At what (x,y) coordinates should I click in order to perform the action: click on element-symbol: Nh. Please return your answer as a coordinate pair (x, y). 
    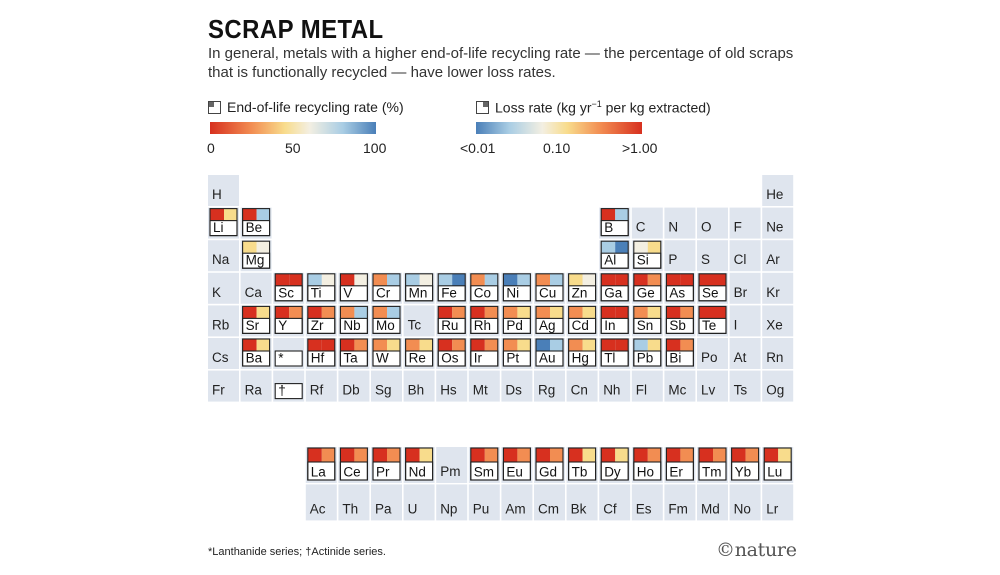
    Looking at the image, I should click on (611, 390).